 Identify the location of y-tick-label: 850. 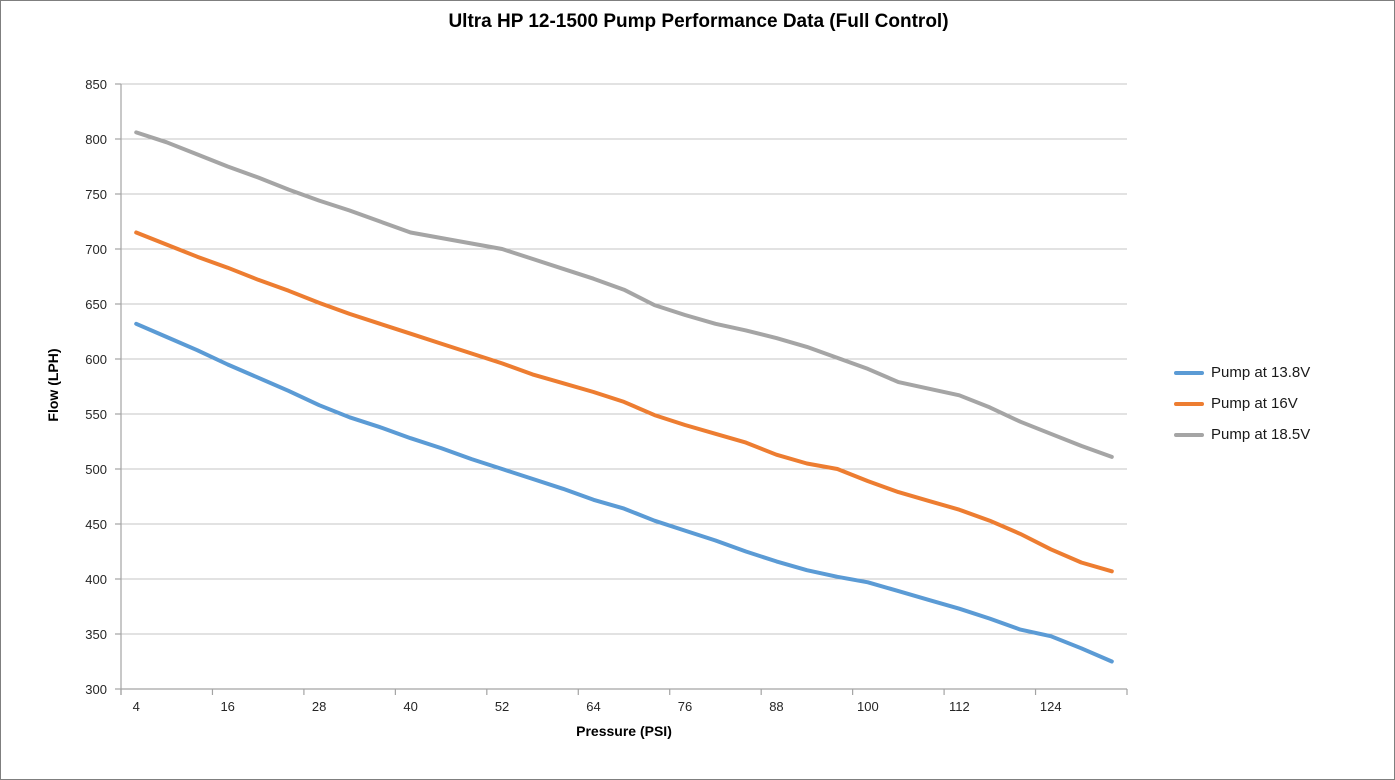
(96, 84).